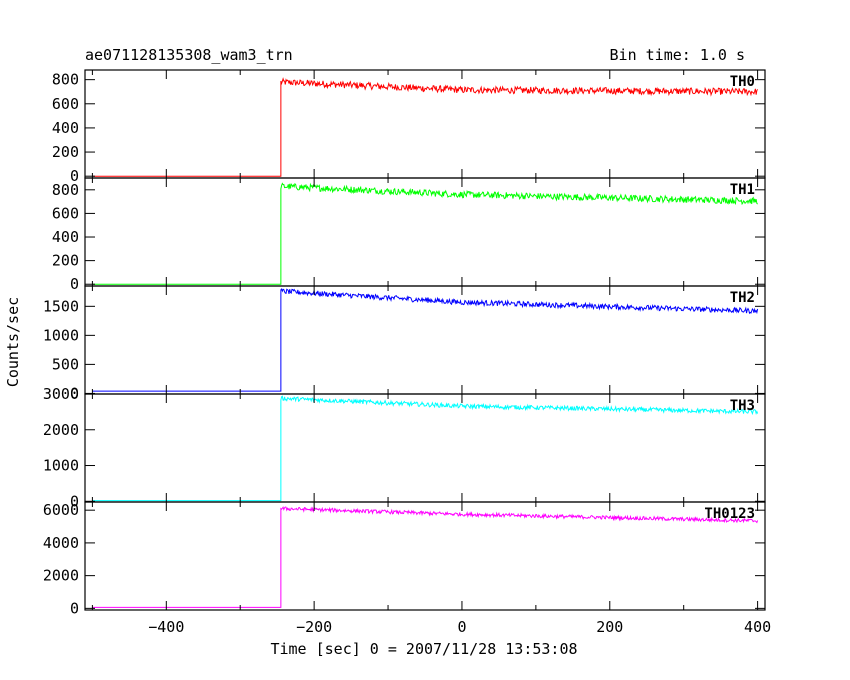 The image size is (850, 680). Describe the element at coordinates (742, 298) in the screenshot. I see `panel-label-th2: TH2` at that location.